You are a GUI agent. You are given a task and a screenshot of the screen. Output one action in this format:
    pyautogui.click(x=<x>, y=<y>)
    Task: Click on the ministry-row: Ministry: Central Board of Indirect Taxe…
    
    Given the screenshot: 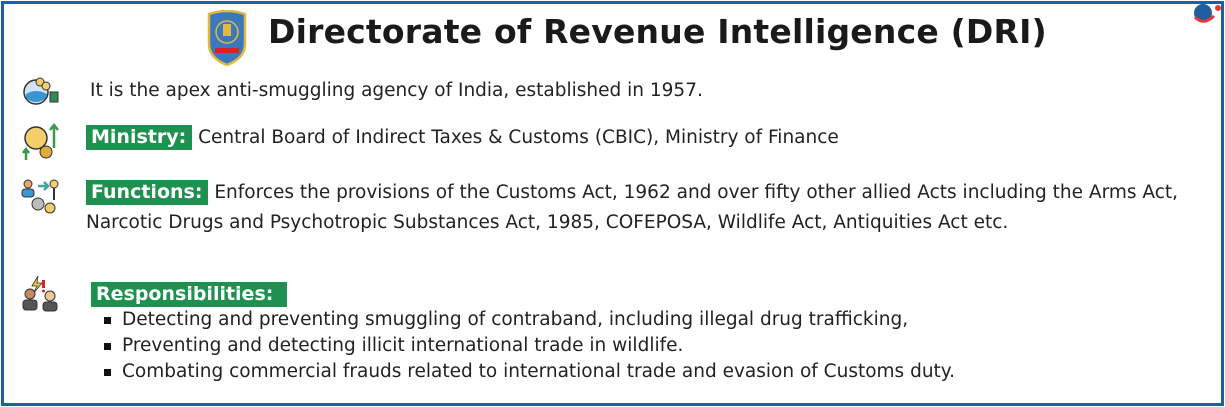 What is the action you would take?
    pyautogui.click(x=462, y=137)
    